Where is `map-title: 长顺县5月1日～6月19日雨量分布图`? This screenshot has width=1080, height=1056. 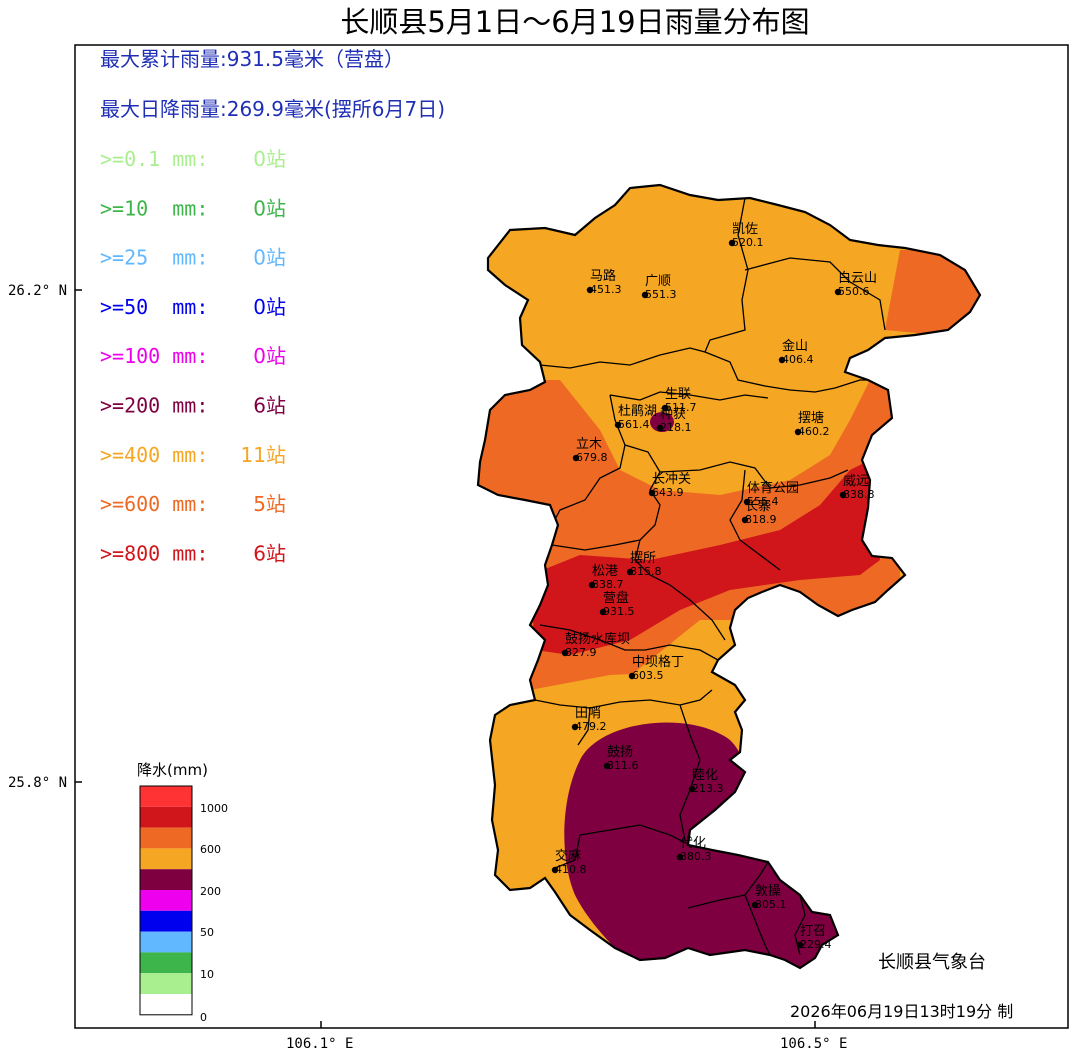
map-title: 长顺县5月1日～6月19日雨量分布图 is located at coordinates (574, 22).